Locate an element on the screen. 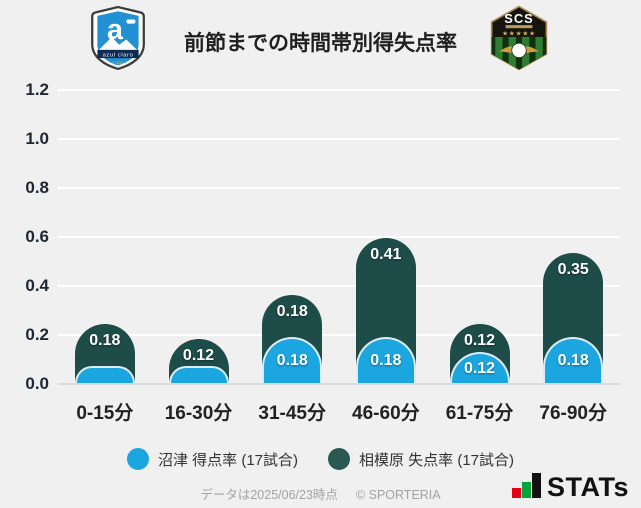 Image resolution: width=641 pixels, height=508 pixels. y-tick-label: 1.2 is located at coordinates (37, 89).